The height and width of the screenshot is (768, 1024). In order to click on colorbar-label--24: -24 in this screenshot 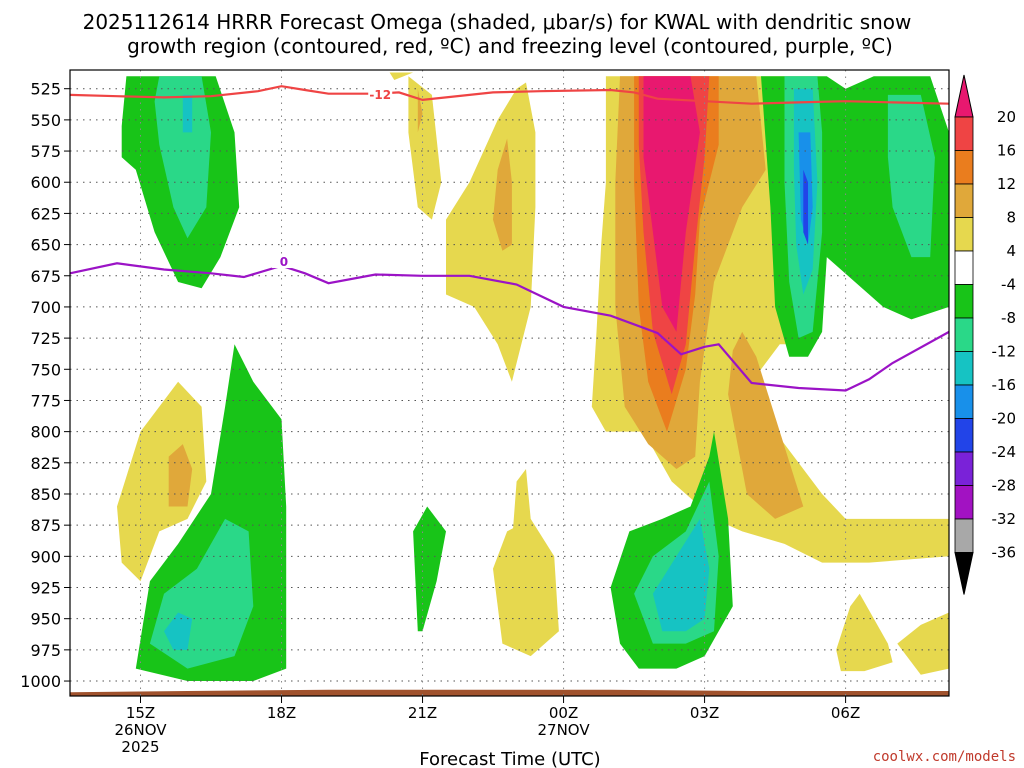, I will do `click(1004, 452)`.